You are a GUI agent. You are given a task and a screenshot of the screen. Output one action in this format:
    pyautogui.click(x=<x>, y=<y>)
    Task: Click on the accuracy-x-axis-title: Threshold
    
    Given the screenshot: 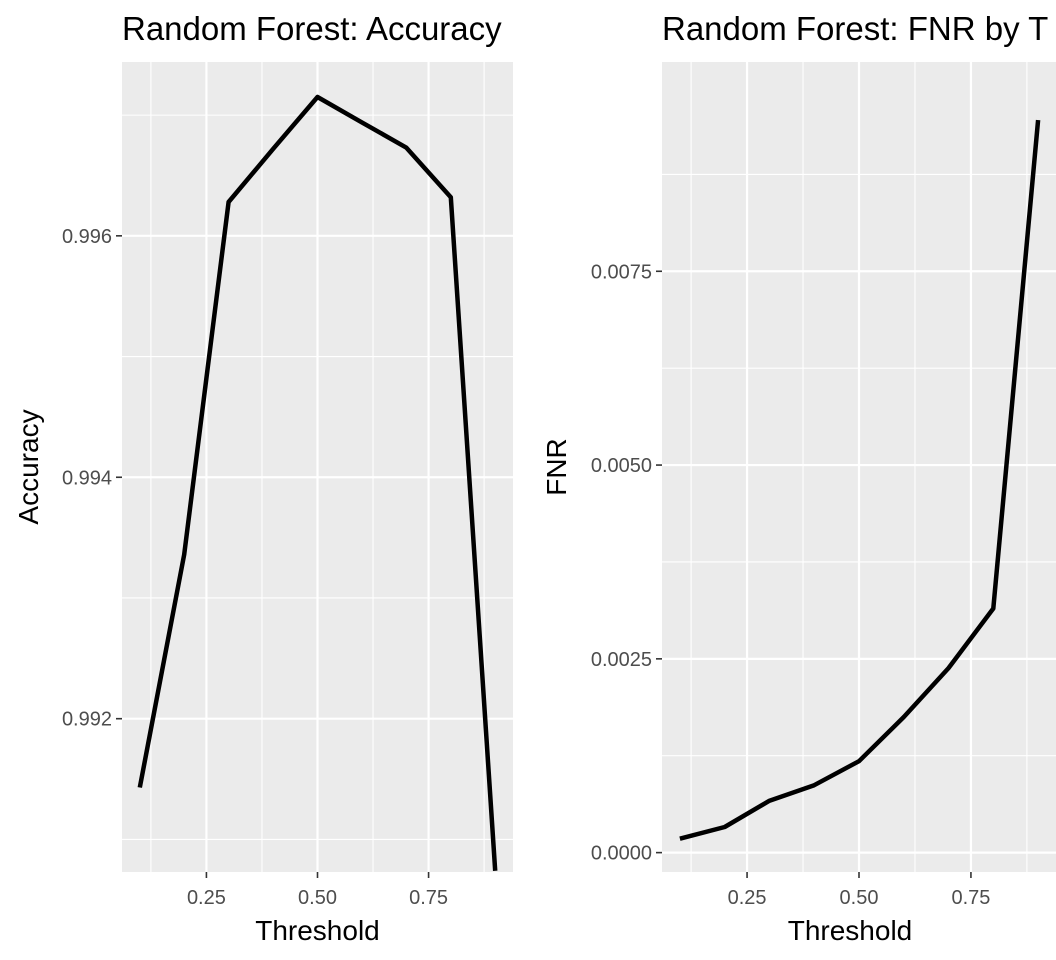 What is the action you would take?
    pyautogui.click(x=317, y=930)
    